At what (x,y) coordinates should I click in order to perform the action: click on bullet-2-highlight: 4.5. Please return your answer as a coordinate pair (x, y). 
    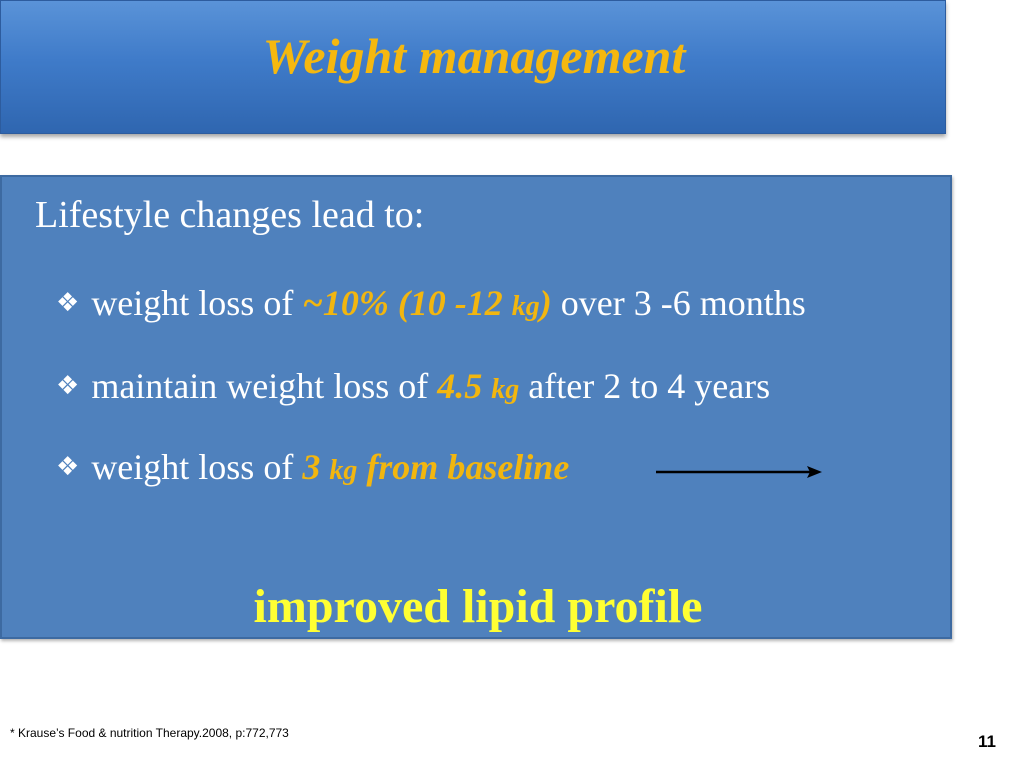
    Looking at the image, I should click on (464, 386).